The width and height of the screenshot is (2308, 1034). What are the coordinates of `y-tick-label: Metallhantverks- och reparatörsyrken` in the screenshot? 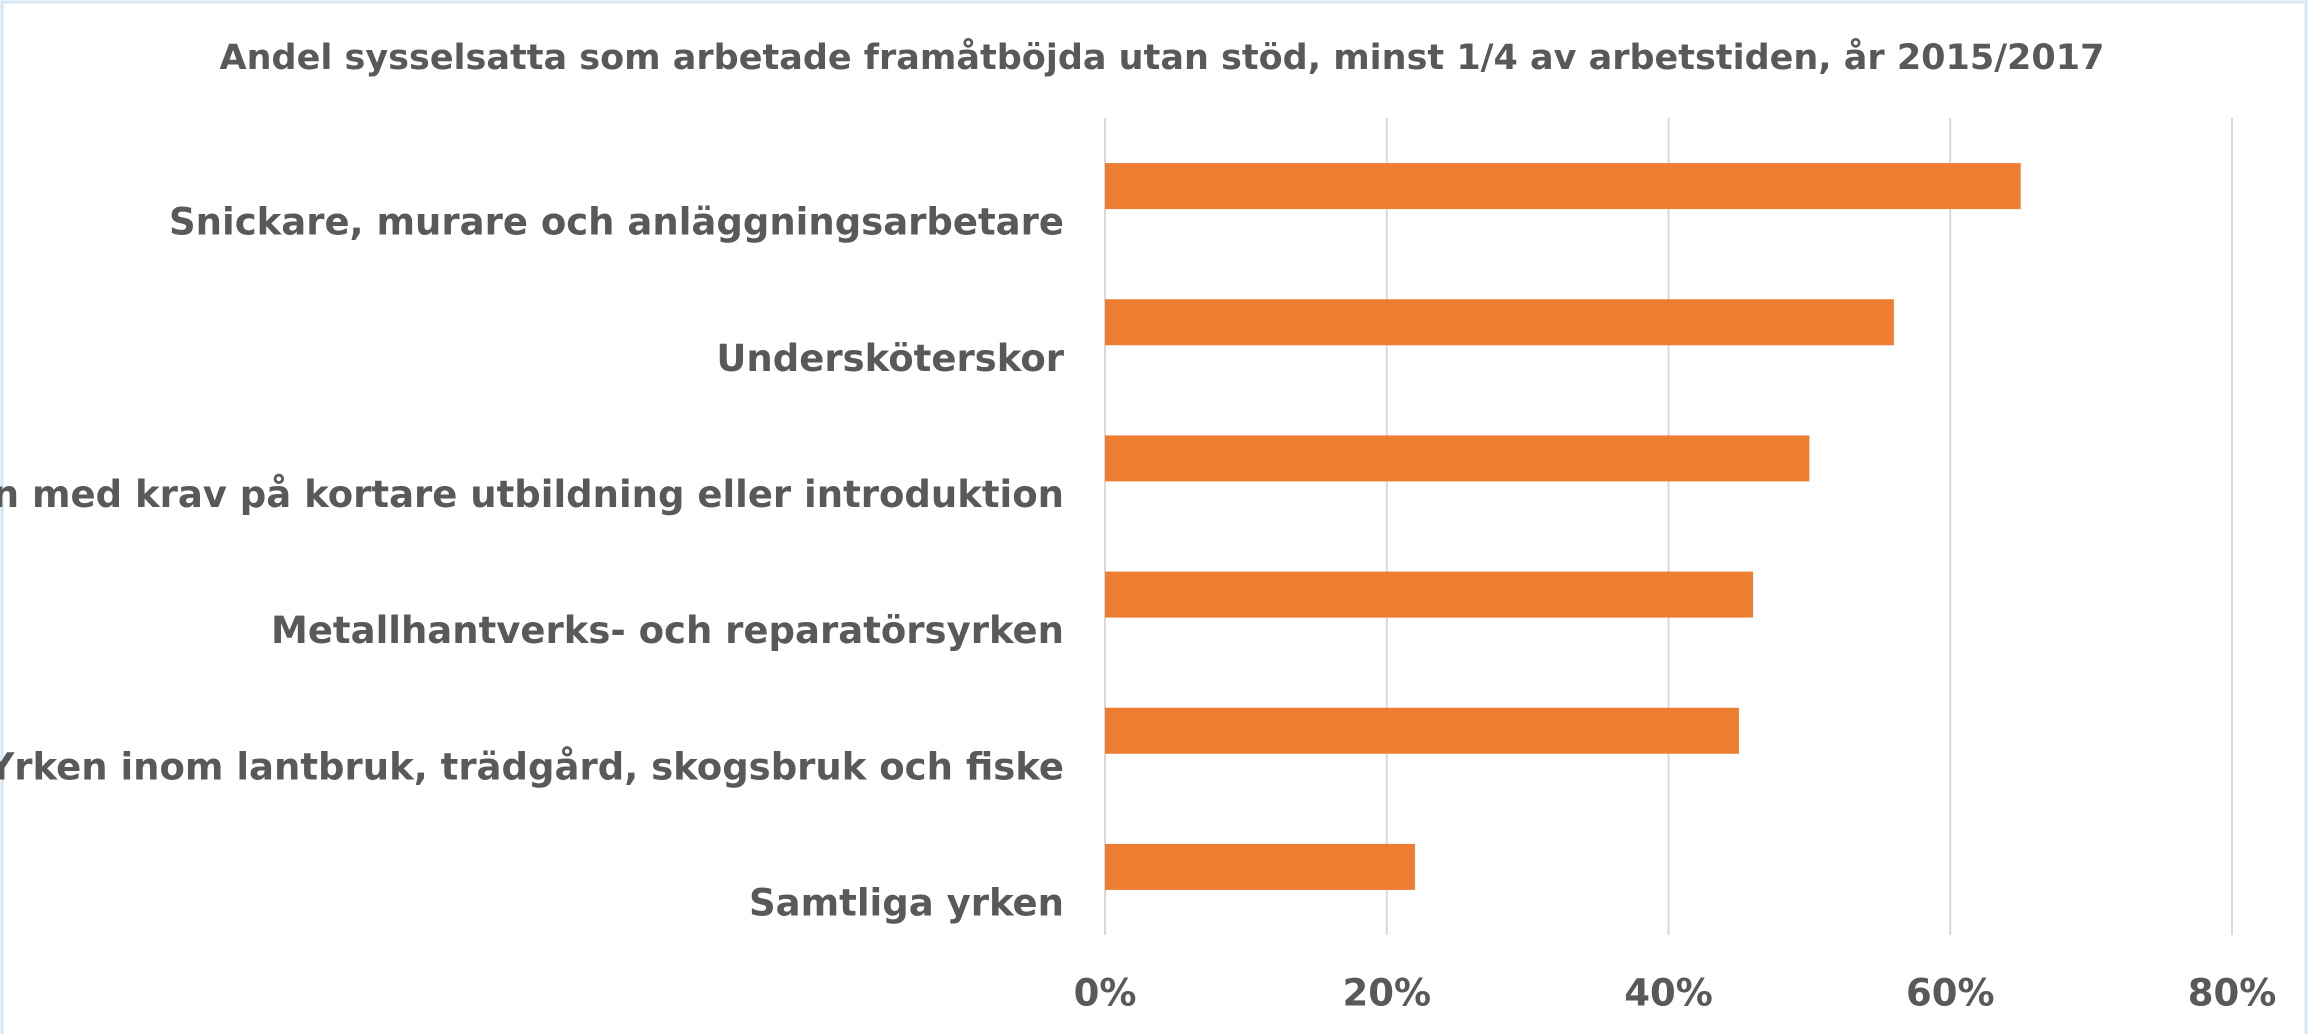 It's located at (667, 630).